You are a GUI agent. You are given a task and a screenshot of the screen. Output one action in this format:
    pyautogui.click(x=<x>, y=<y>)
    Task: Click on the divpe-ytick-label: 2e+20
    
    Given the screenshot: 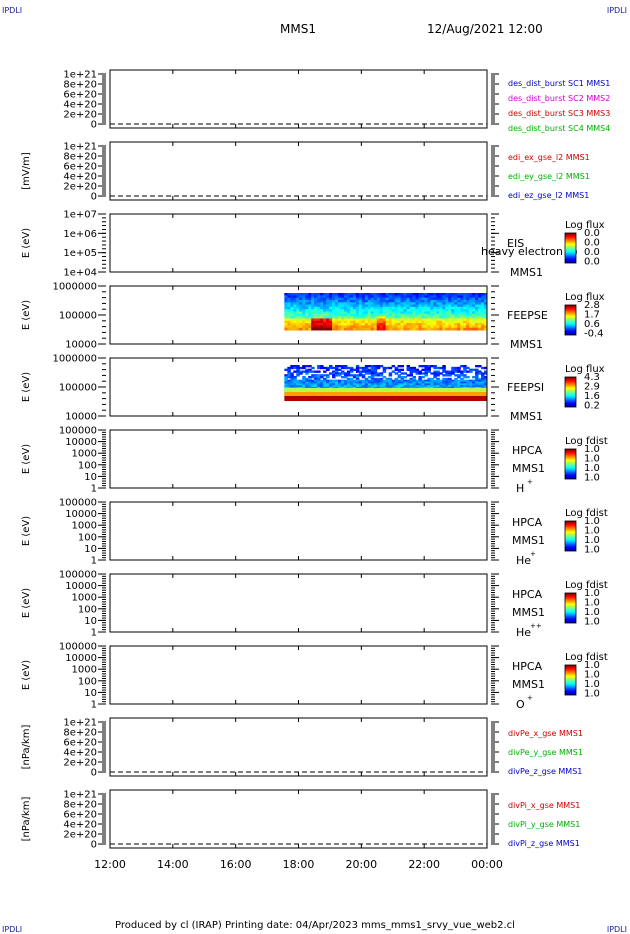 What is the action you would take?
    pyautogui.click(x=80, y=763)
    